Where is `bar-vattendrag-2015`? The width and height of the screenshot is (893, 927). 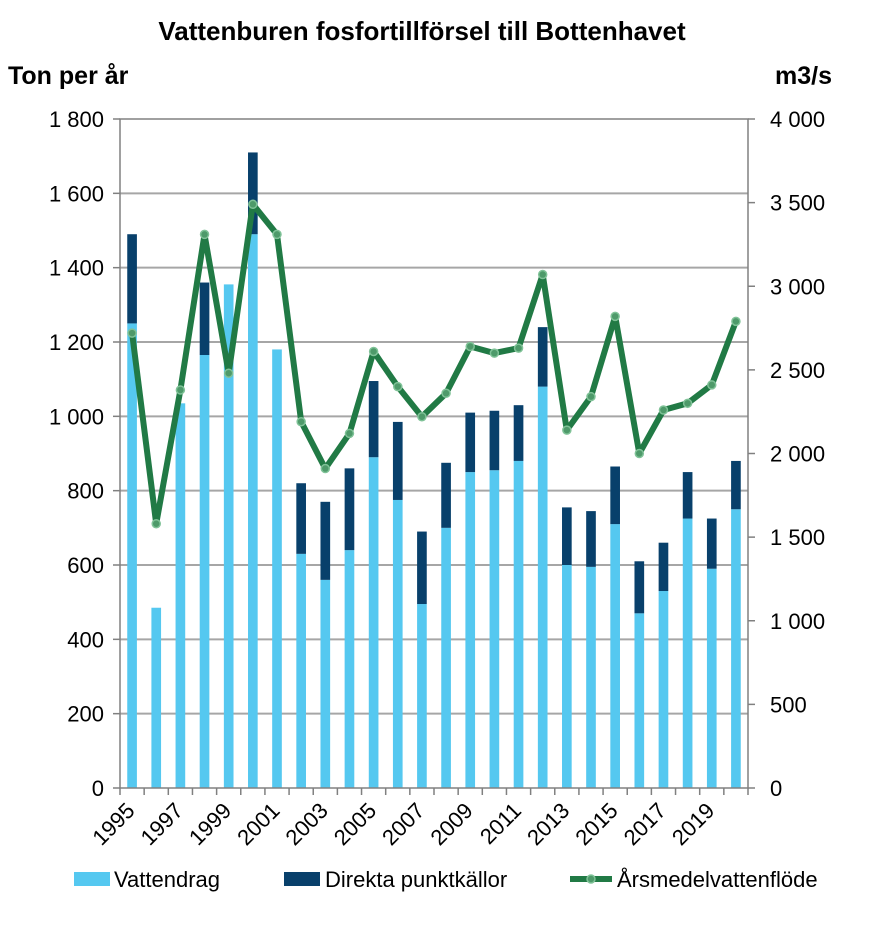 bar-vattendrag-2015 is located at coordinates (615, 656).